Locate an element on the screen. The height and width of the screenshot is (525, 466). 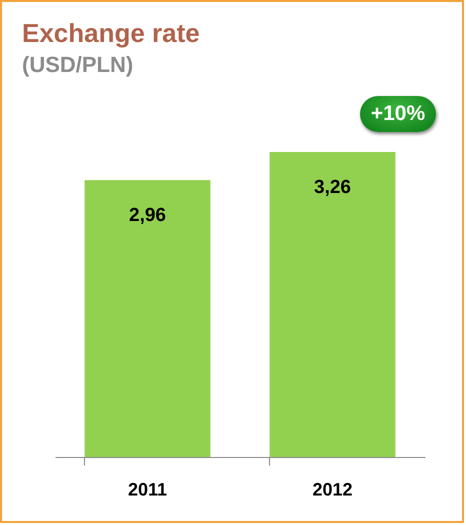
chart-title: Exchange rate is located at coordinates (111, 33).